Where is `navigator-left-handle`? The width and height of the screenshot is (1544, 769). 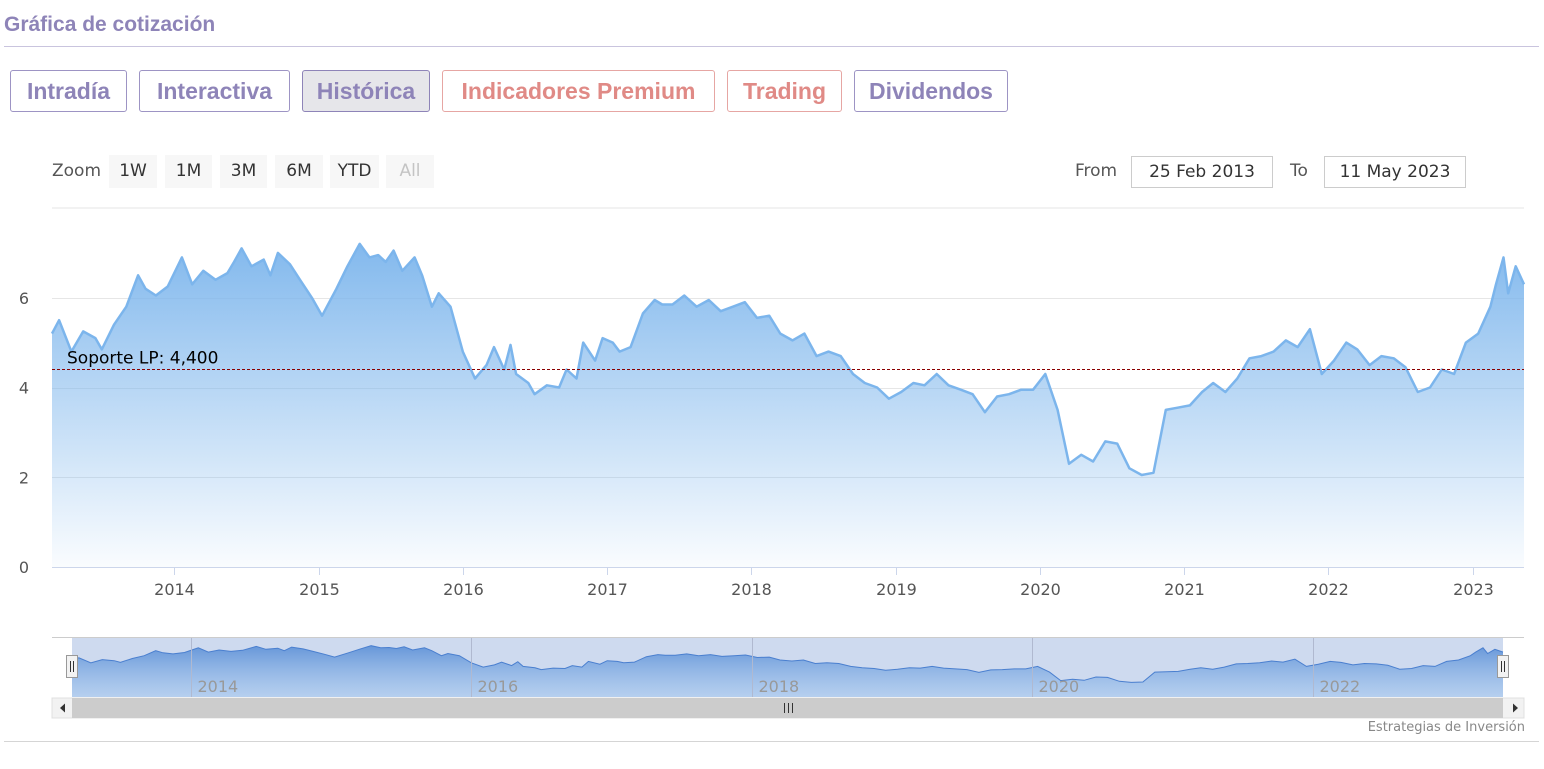
navigator-left-handle is located at coordinates (72, 666).